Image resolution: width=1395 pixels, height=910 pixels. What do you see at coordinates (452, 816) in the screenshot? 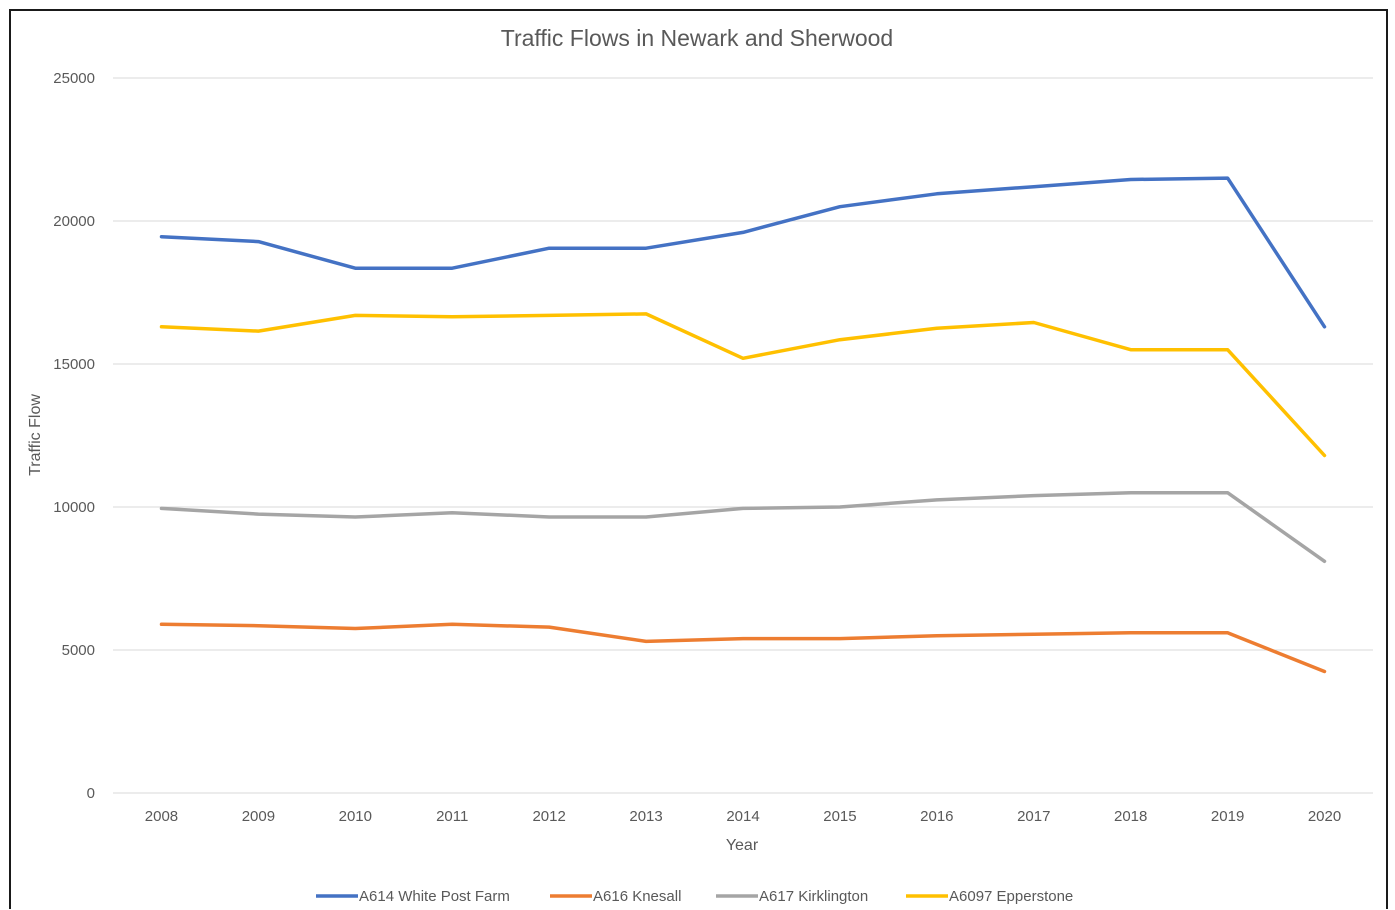
I see `x-tick-label: 2011` at bounding box center [452, 816].